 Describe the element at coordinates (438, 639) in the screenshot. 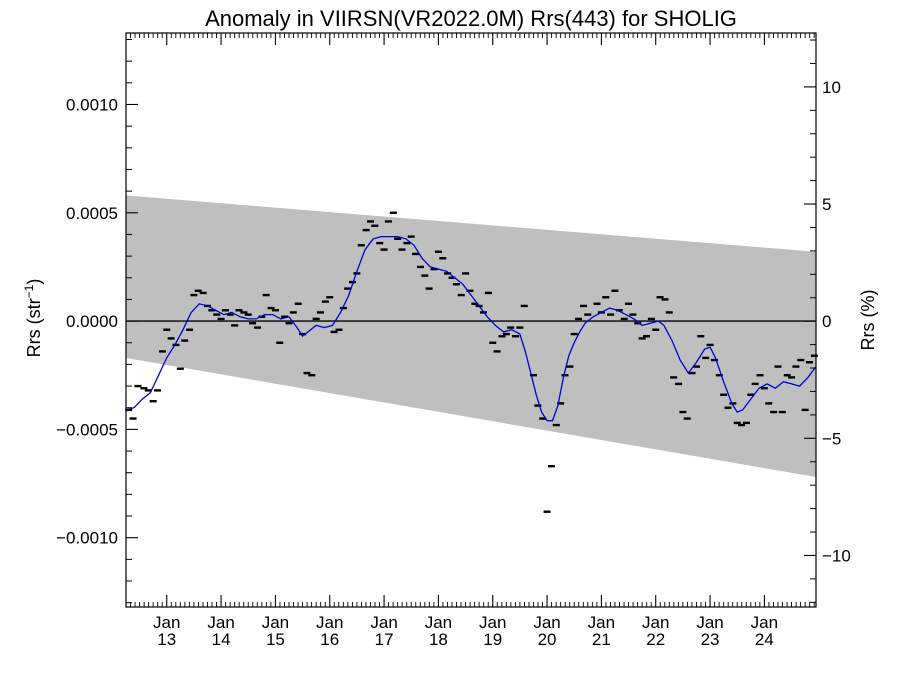

I see `x-tick-label-year: 18` at that location.